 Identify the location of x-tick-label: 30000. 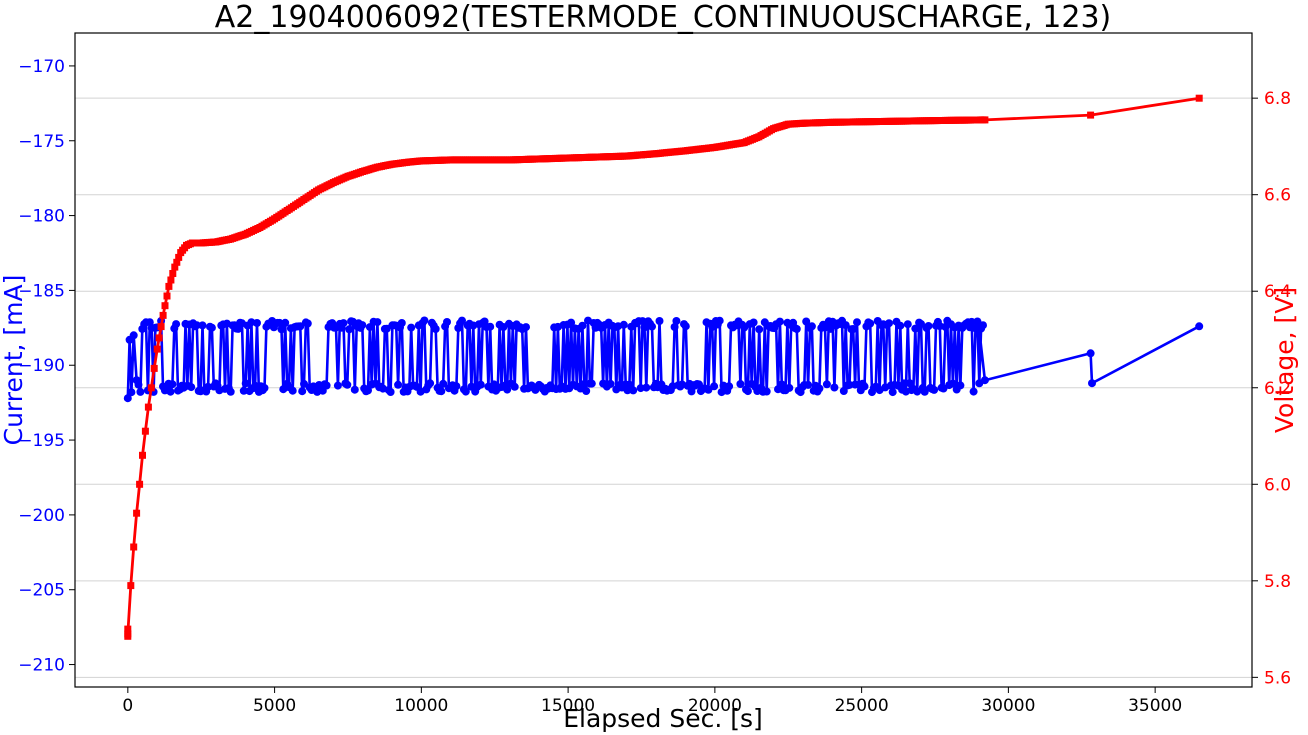
(1008, 706).